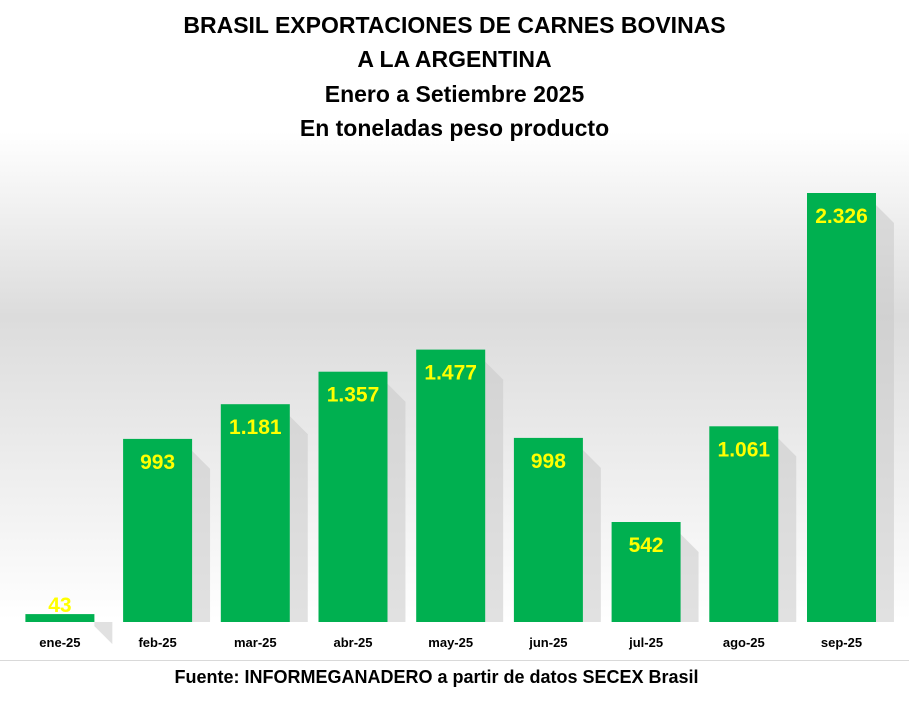 This screenshot has height=705, width=909. What do you see at coordinates (841, 216) in the screenshot?
I see `data-label-sep-25: 2.326` at bounding box center [841, 216].